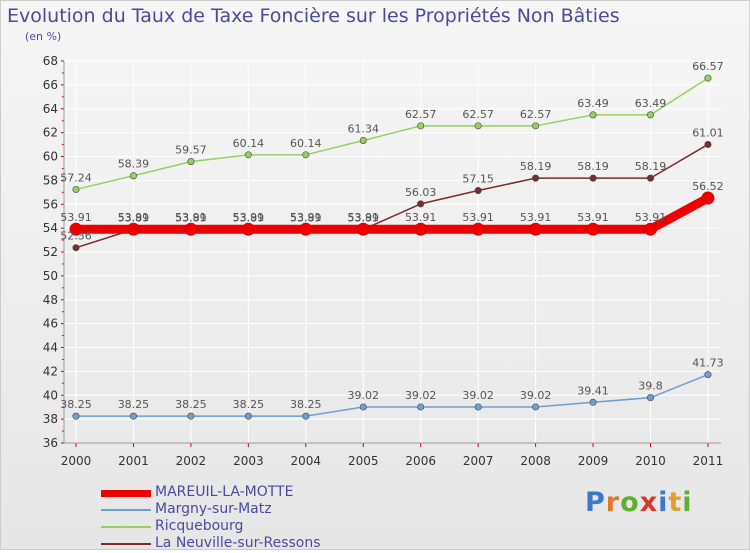 This screenshot has width=750, height=553. What do you see at coordinates (649, 502) in the screenshot?
I see `logo-letter: x` at bounding box center [649, 502].